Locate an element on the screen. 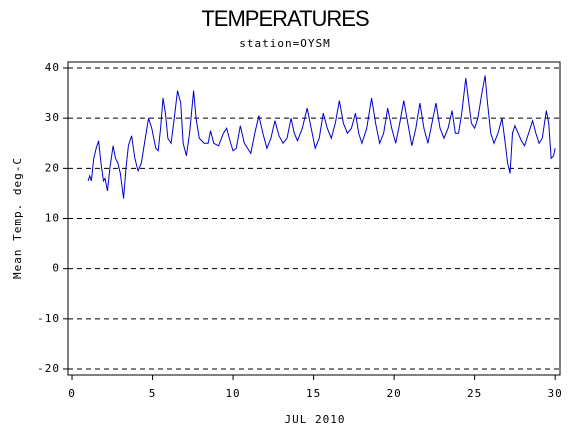  x-axis-label: JUL 2010 is located at coordinates (315, 419).